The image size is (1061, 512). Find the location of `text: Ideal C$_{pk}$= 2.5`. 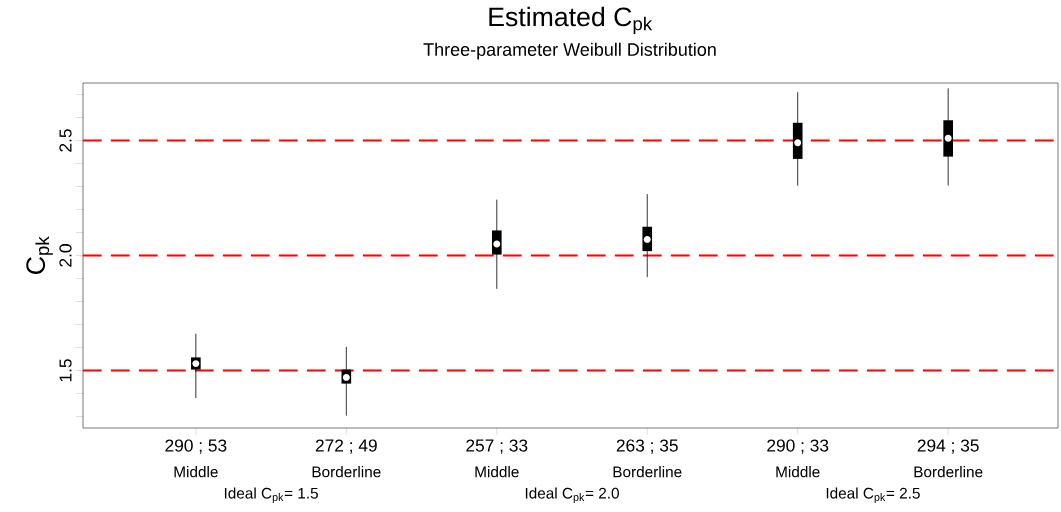

text: Ideal C$_{pk}$= 2.5 is located at coordinates (873, 495).